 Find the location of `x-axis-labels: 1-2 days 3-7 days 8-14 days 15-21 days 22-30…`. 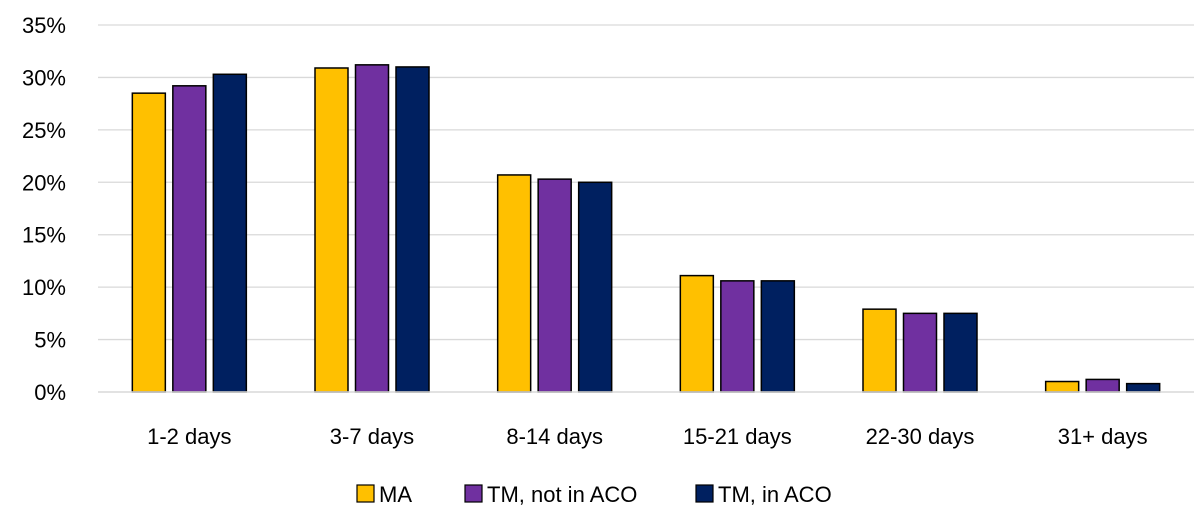

x-axis-labels: 1-2 days 3-7 days 8-14 days 15-21 days 22-30… is located at coordinates (647, 436).